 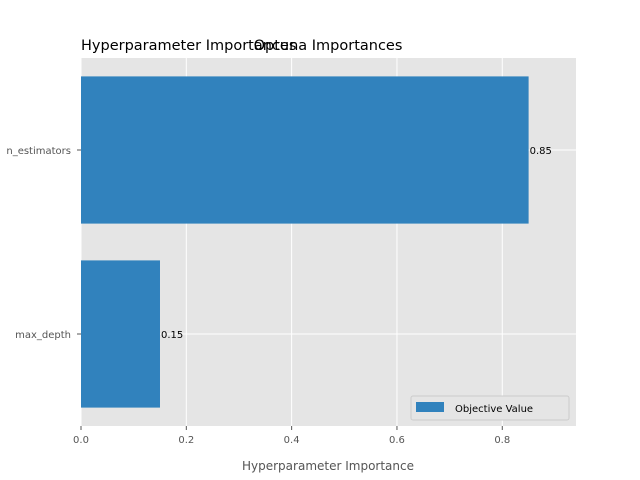 What do you see at coordinates (494, 409) in the screenshot?
I see `legend-label: Objective Value` at bounding box center [494, 409].